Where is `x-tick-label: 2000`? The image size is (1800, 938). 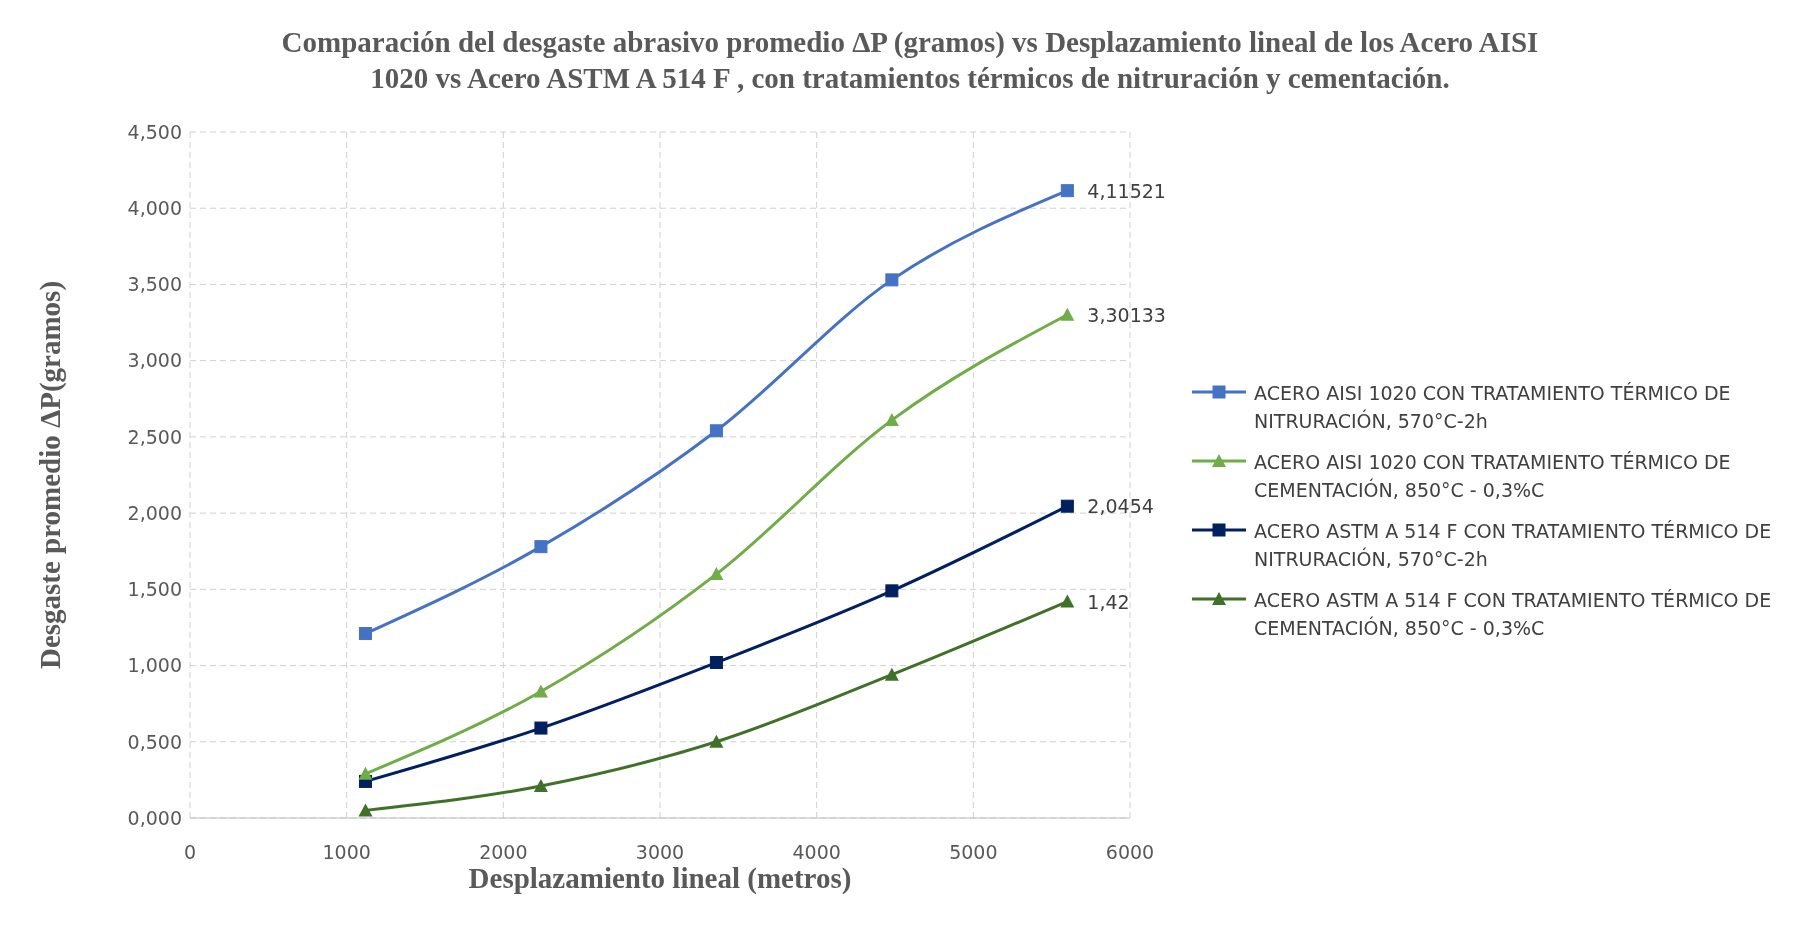
x-tick-label: 2000 is located at coordinates (503, 852).